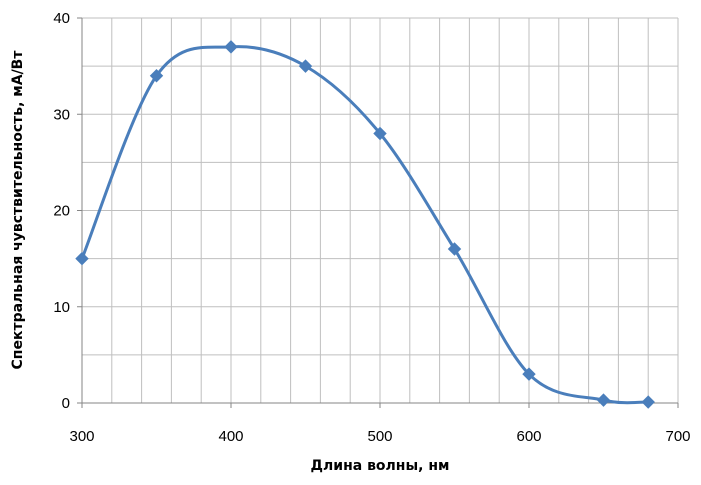 The height and width of the screenshot is (485, 701). Describe the element at coordinates (677, 436) in the screenshot. I see `x-tick-label: 700` at that location.